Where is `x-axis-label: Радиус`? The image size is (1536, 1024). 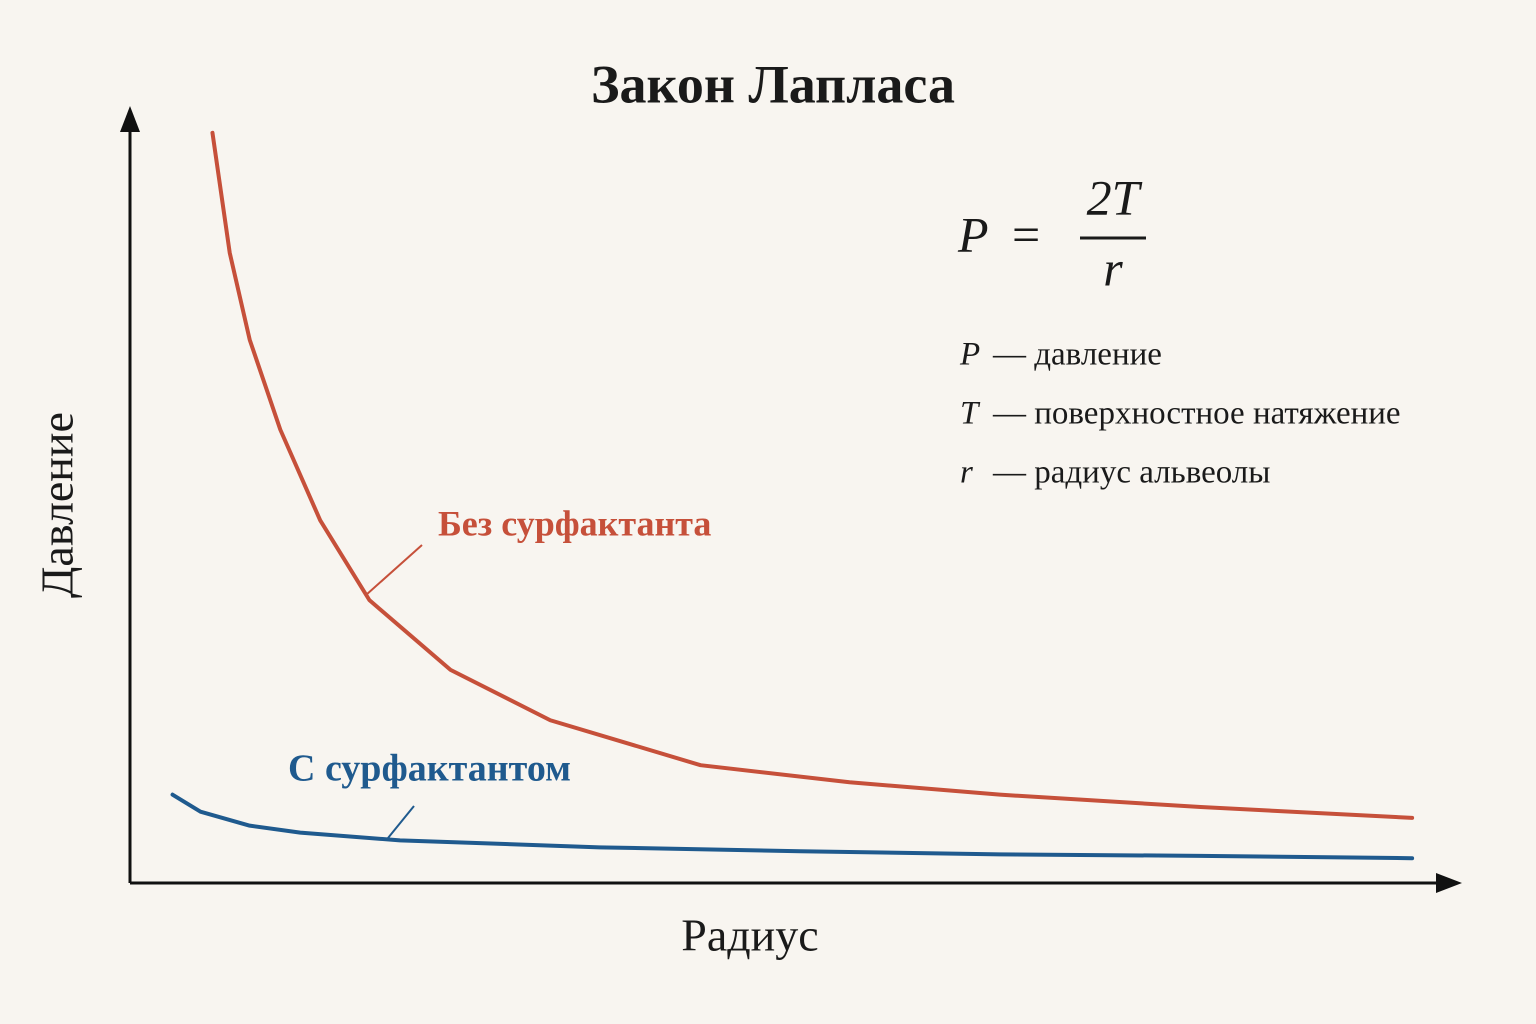 x-axis-label: Радиус is located at coordinates (749, 935).